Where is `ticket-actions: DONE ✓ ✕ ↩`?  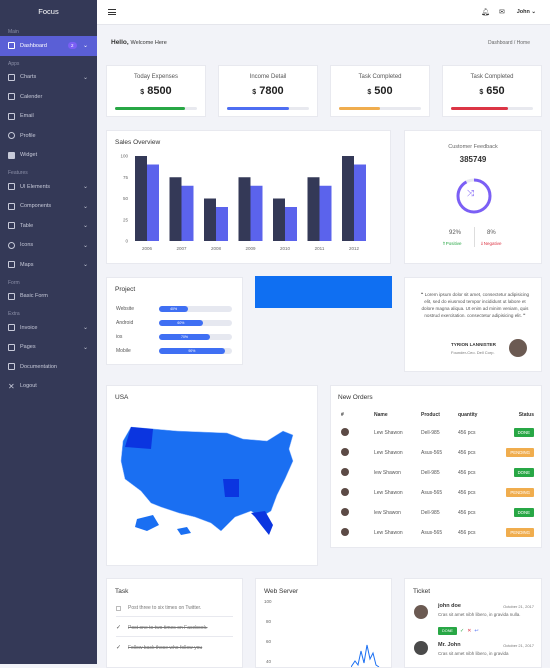 ticket-actions: DONE ✓ ✕ ↩ is located at coordinates (458, 631).